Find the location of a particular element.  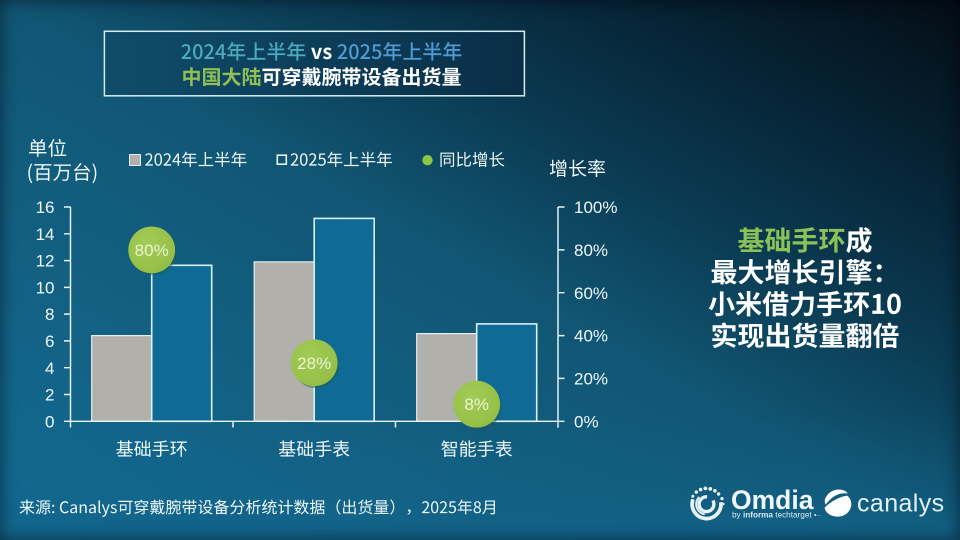

svg-text: 12 is located at coordinates (45, 261).